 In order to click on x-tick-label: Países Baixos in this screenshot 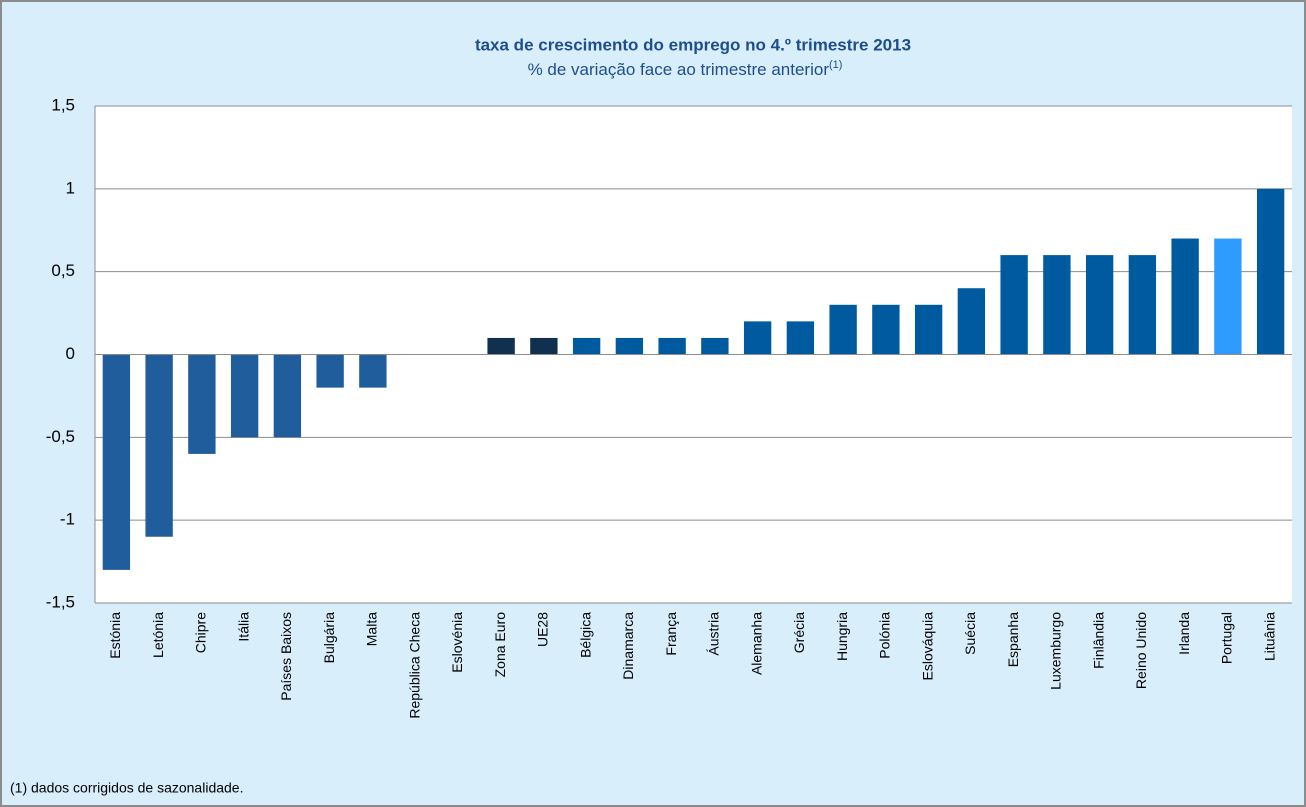, I will do `click(286, 656)`.